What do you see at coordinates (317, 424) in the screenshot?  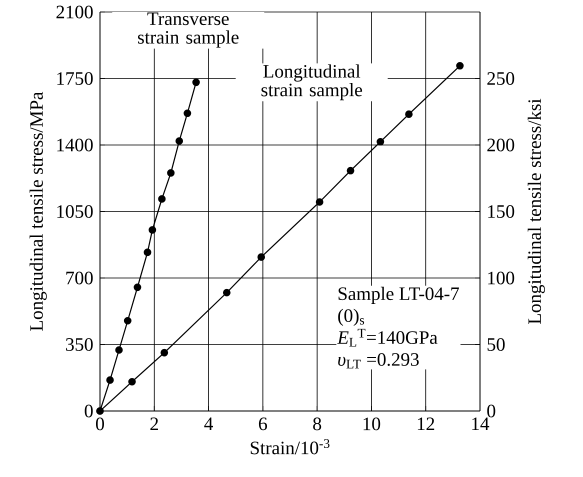 I see `x-tick-label: 8` at bounding box center [317, 424].